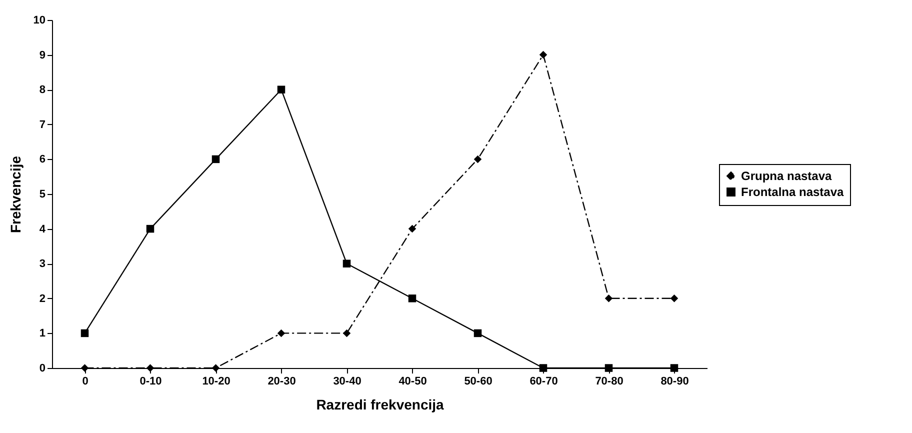 The width and height of the screenshot is (912, 433). Describe the element at coordinates (42, 55) in the screenshot. I see `y-tick-label: 9` at that location.